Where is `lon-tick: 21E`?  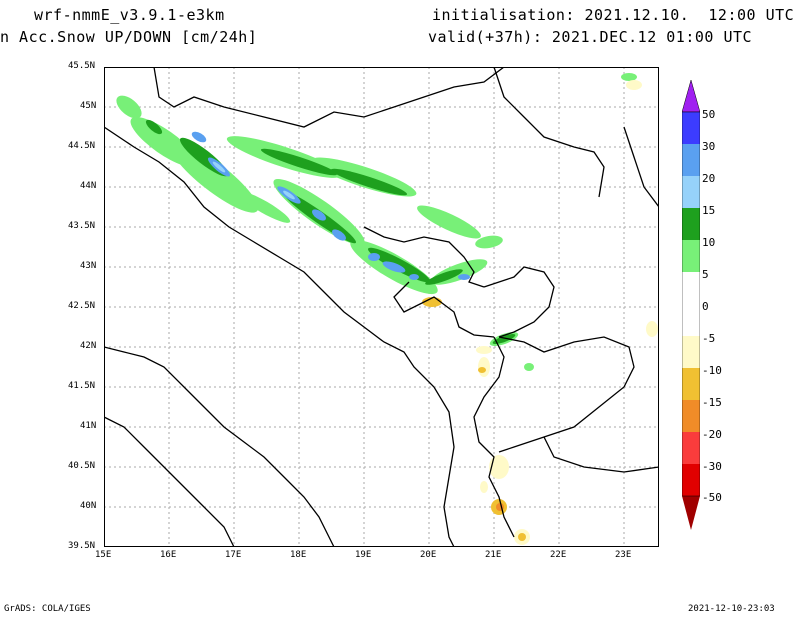 lon-tick: 21E is located at coordinates (493, 555).